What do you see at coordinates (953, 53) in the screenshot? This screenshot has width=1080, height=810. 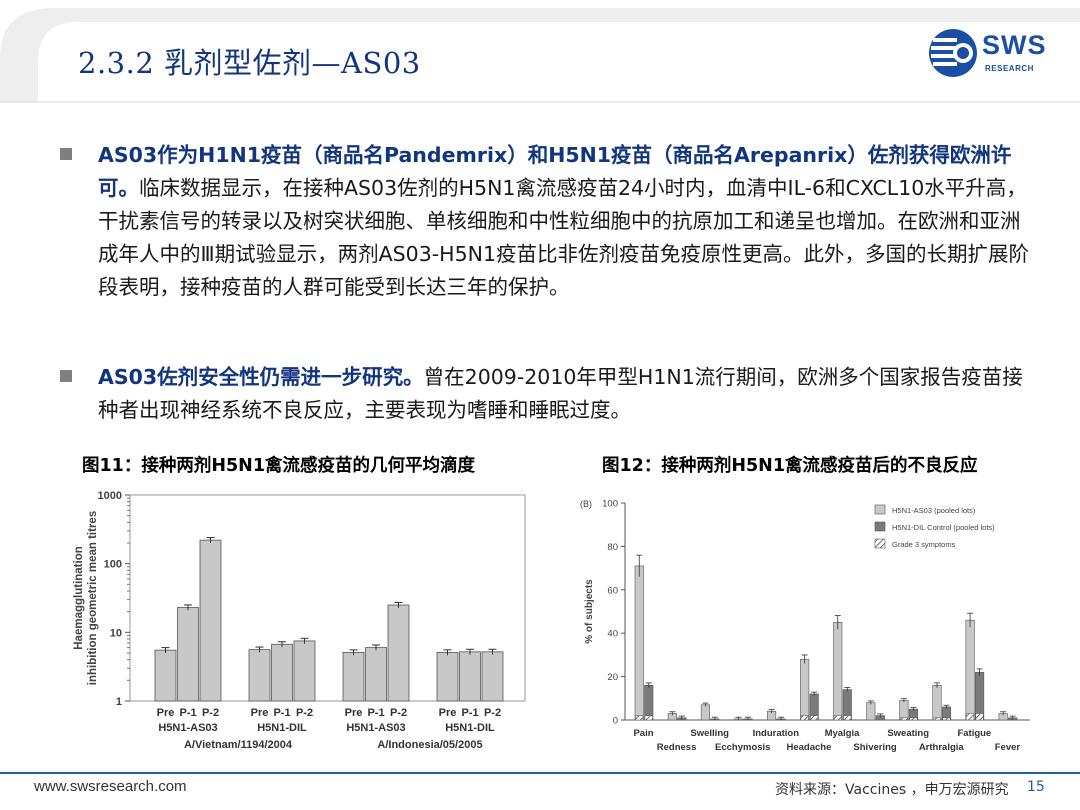 I see `sws-logo-icon` at bounding box center [953, 53].